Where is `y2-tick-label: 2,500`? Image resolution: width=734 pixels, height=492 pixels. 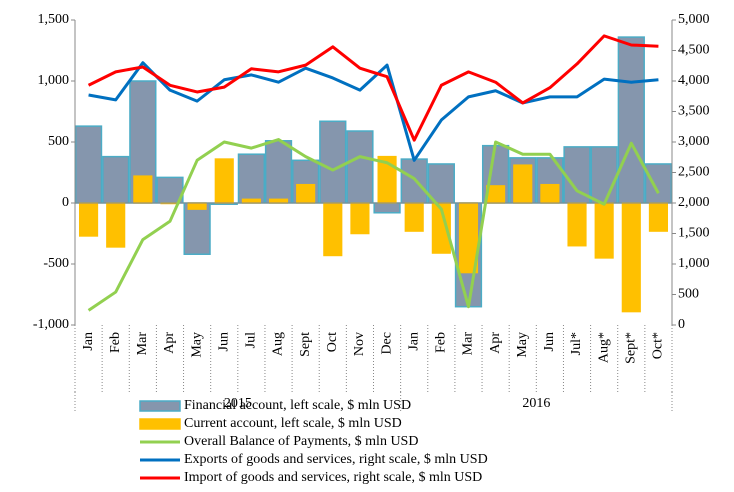
y2-tick-label: 2,500 is located at coordinates (694, 172).